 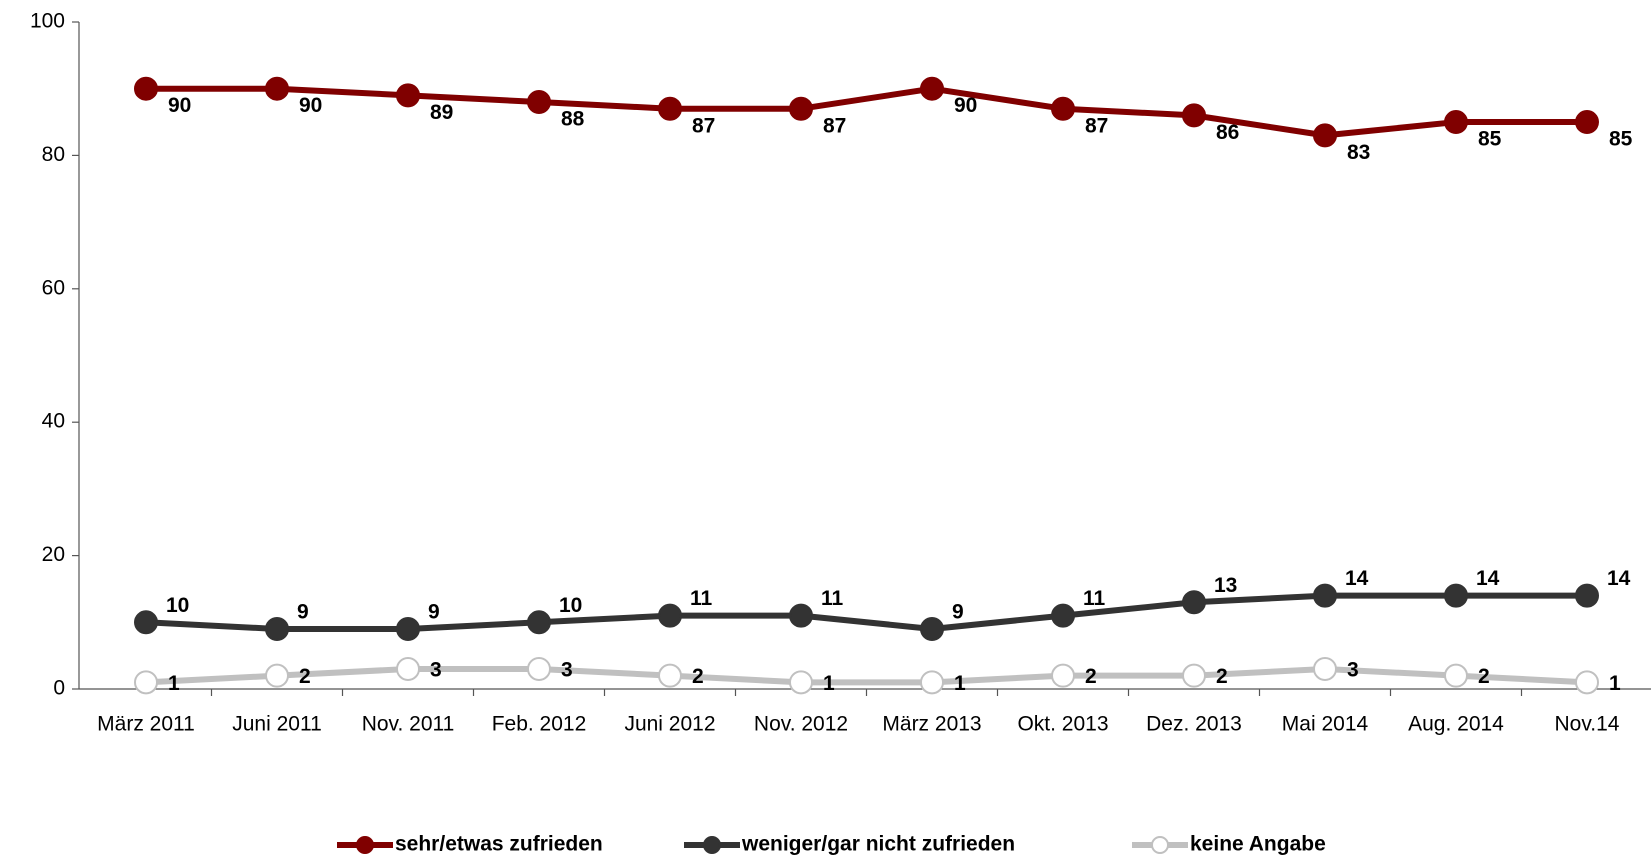 What do you see at coordinates (277, 724) in the screenshot?
I see `x-tick-label: Juni 2011` at bounding box center [277, 724].